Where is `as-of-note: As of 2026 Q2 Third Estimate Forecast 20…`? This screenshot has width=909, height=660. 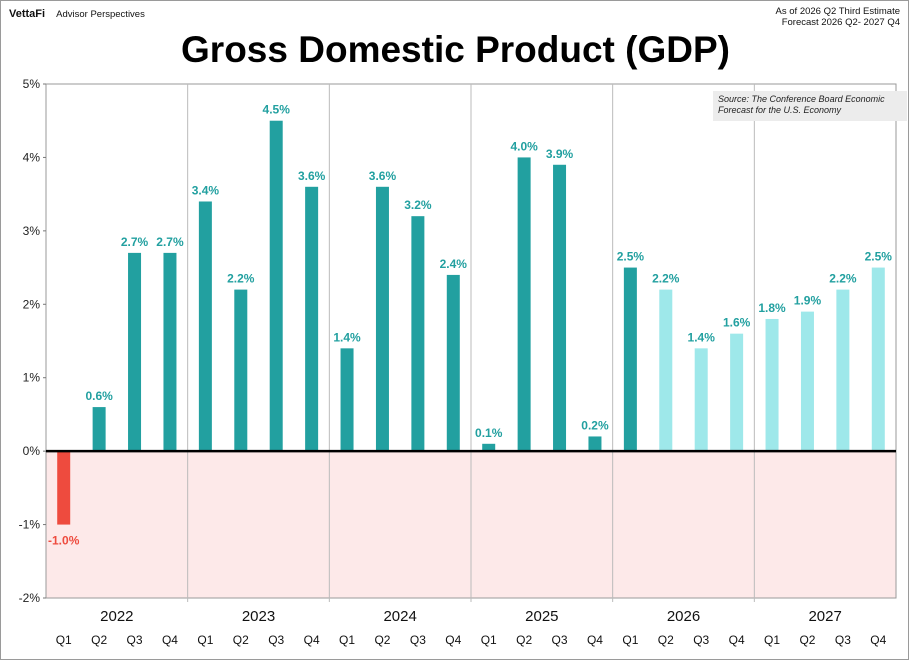 as-of-note: As of 2026 Q2 Third Estimate Forecast 20… is located at coordinates (838, 17).